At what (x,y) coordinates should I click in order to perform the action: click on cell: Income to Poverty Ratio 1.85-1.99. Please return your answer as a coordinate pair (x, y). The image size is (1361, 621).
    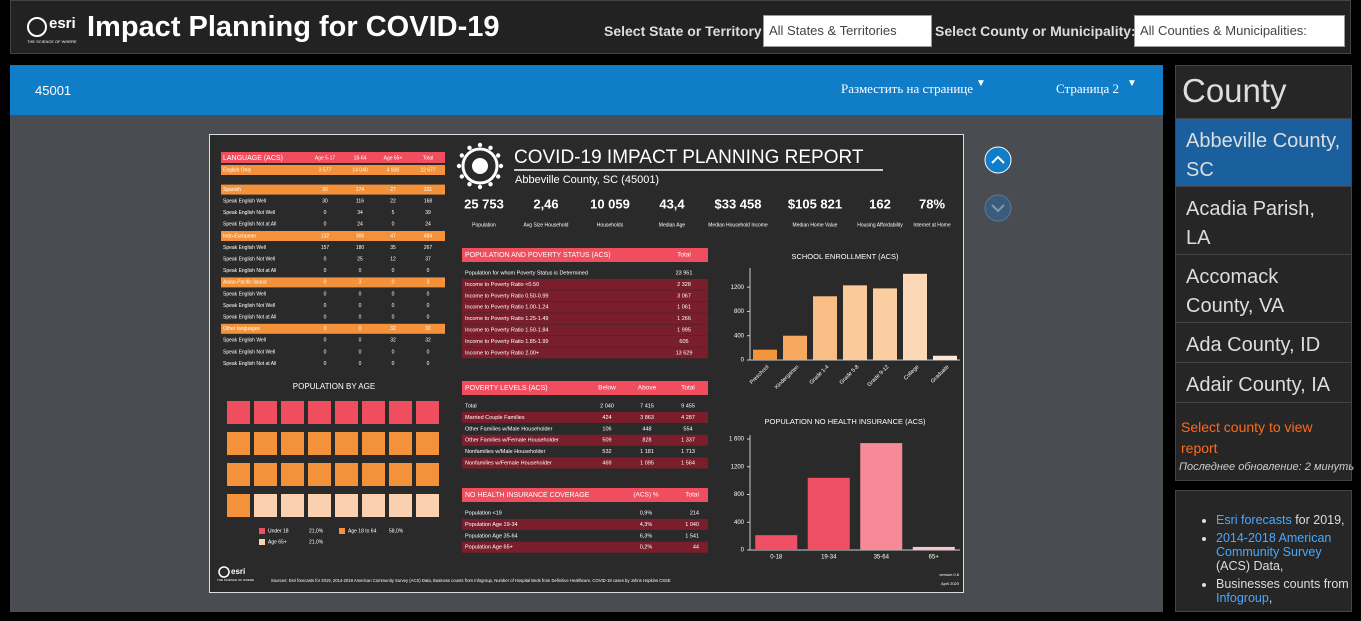
    Looking at the image, I should click on (506, 342).